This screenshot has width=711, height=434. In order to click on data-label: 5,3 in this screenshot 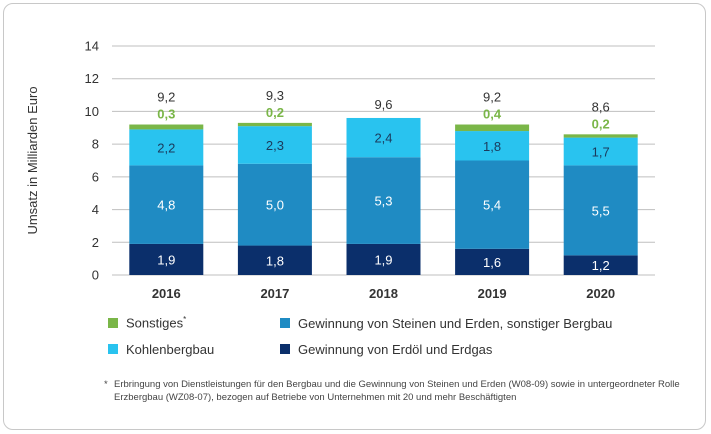, I will do `click(383, 201)`.